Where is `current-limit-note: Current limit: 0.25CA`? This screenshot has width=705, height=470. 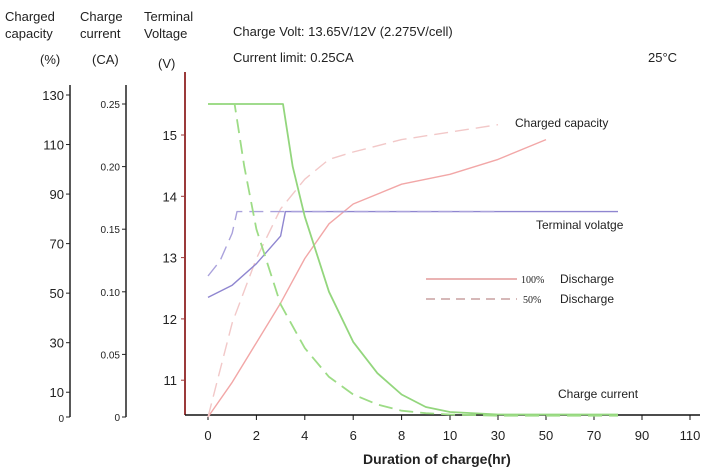
current-limit-note: Current limit: 0.25CA is located at coordinates (293, 57).